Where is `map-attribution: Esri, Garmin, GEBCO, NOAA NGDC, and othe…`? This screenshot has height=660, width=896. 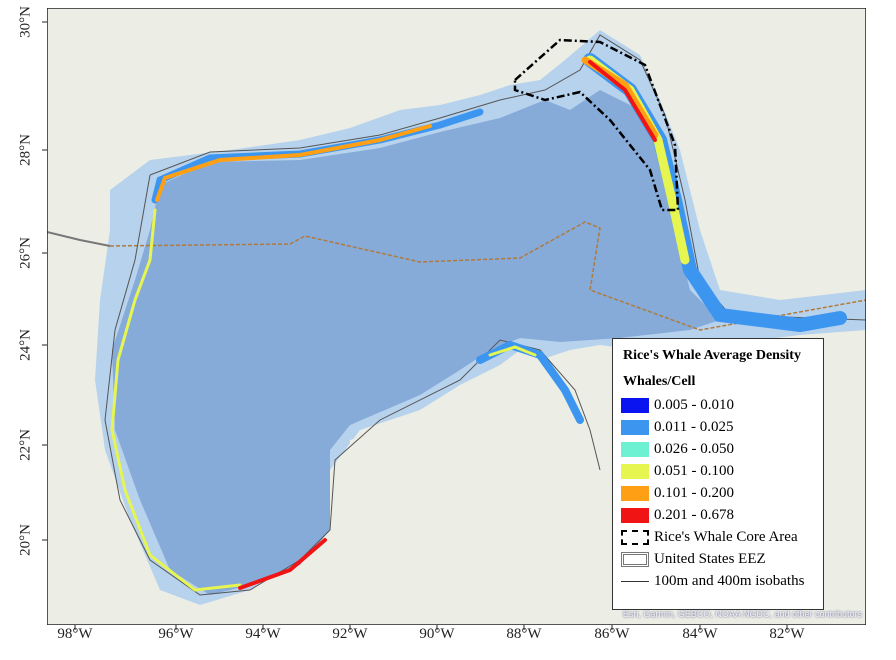
map-attribution: Esri, Garmin, GEBCO, NOAA NGDC, and othe… is located at coordinates (742, 614).